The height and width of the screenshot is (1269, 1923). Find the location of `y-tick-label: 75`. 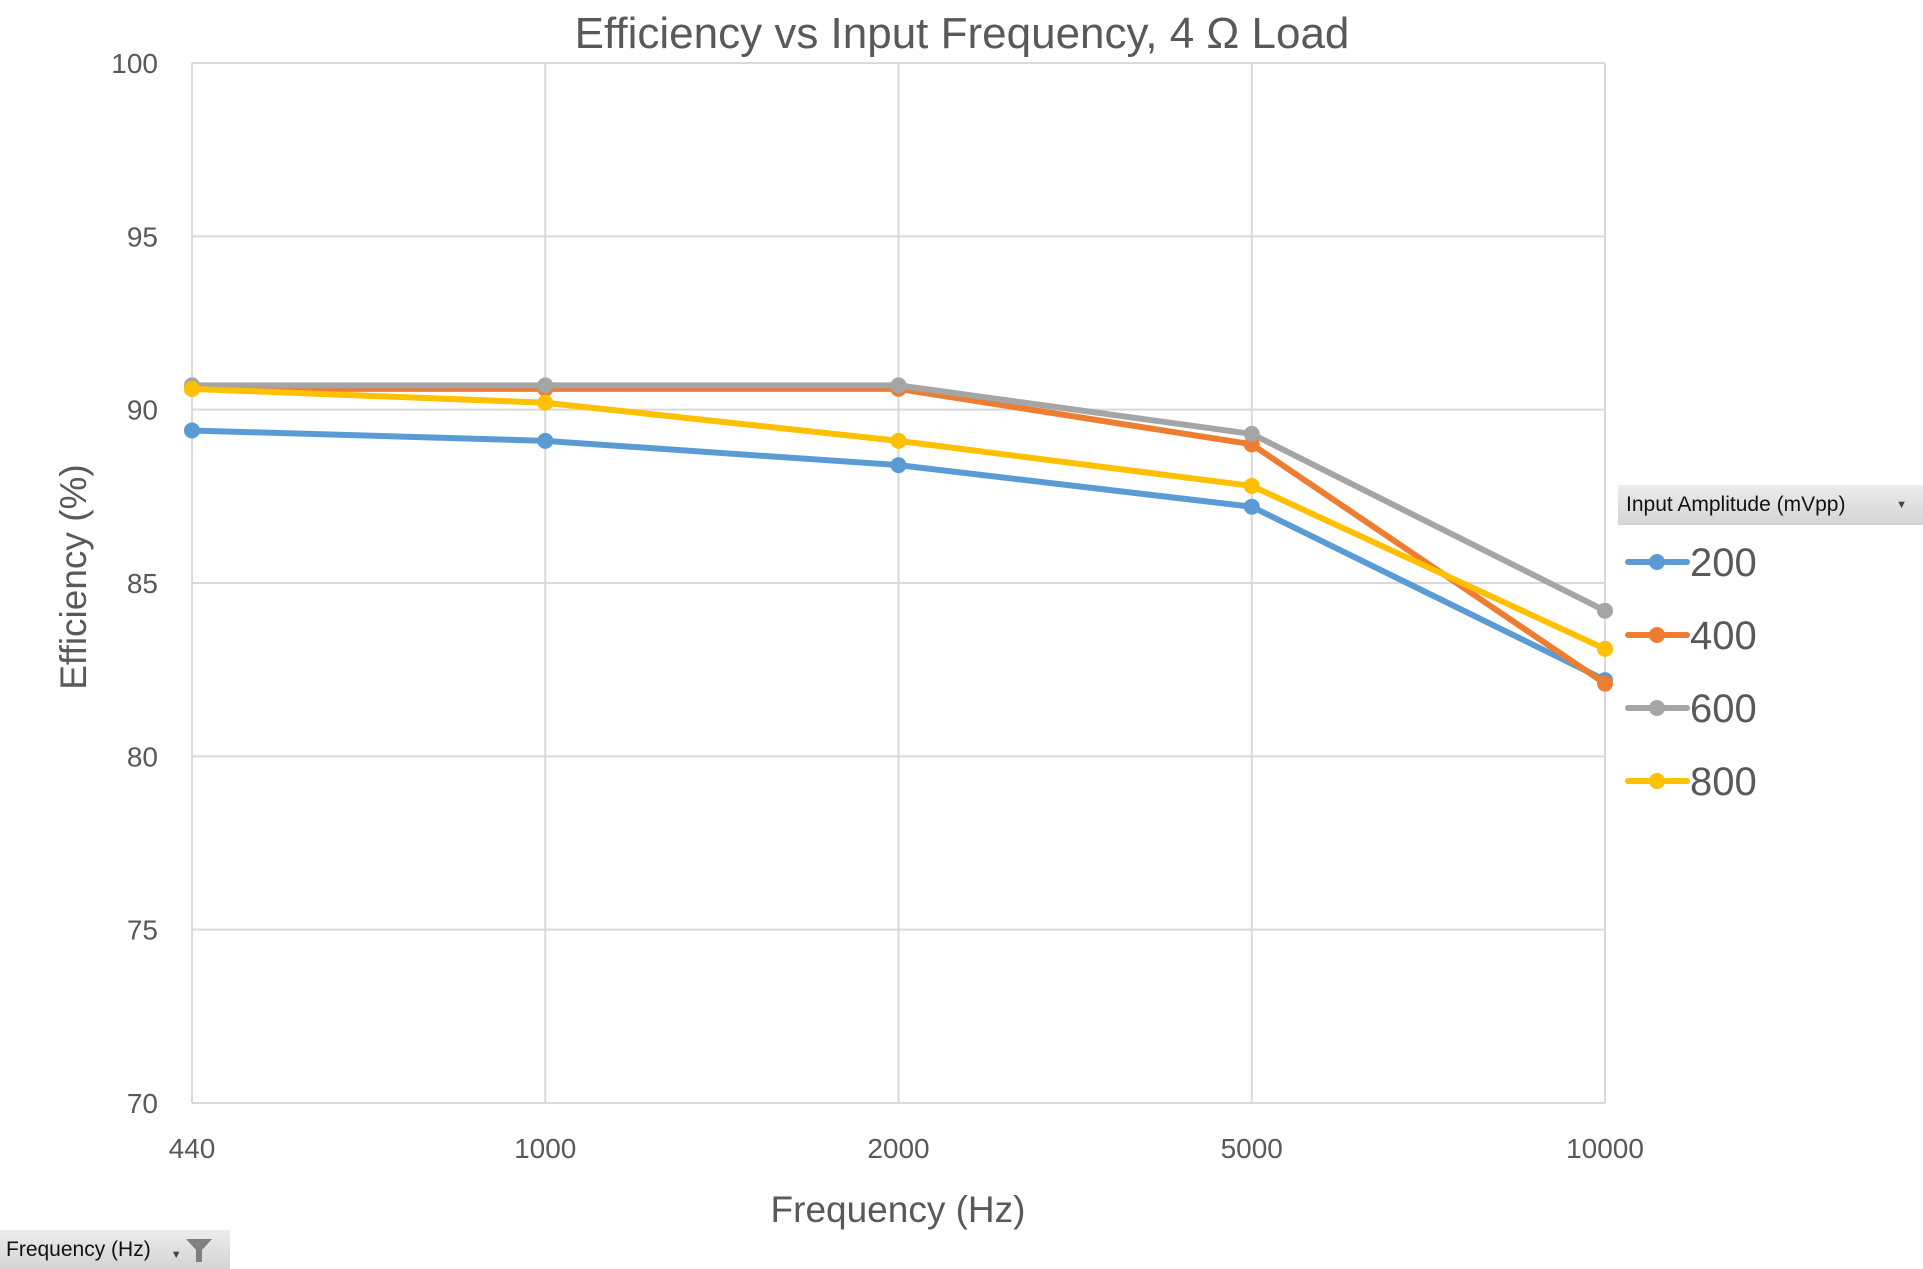

y-tick-label: 75 is located at coordinates (142, 930).